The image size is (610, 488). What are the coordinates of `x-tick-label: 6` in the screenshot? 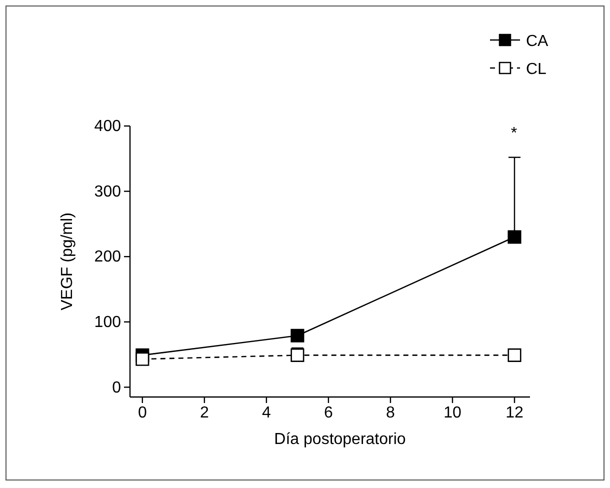 It's located at (328, 413).